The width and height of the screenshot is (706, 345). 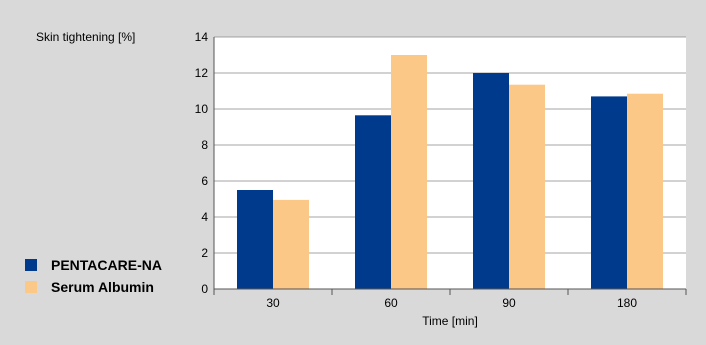 I want to click on y-tick-label: 14, so click(x=202, y=37).